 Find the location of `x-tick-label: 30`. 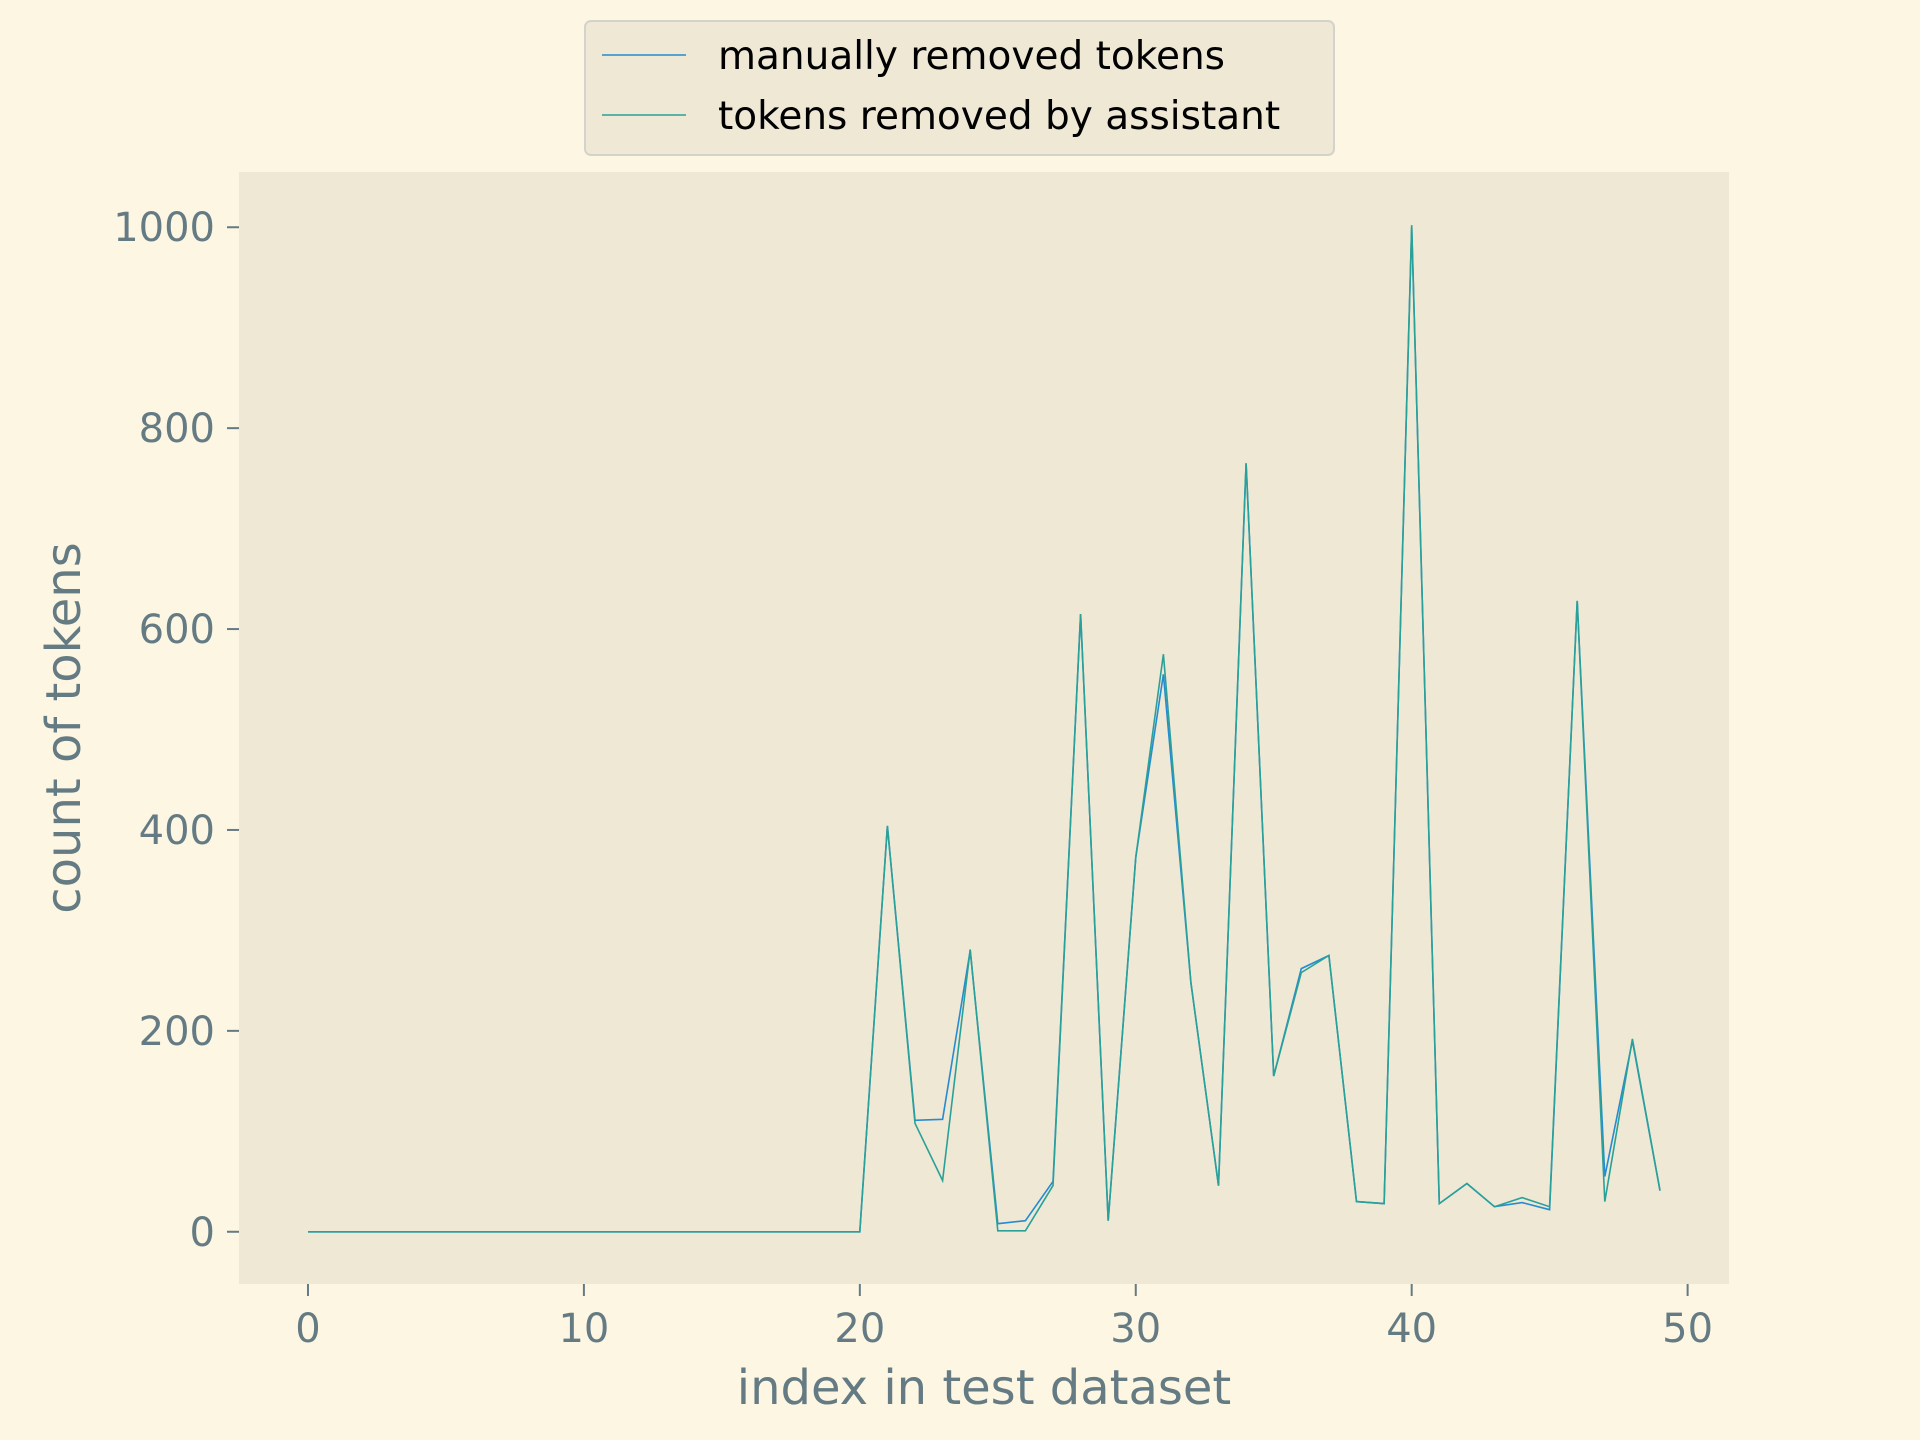

x-tick-label: 30 is located at coordinates (1135, 1329).